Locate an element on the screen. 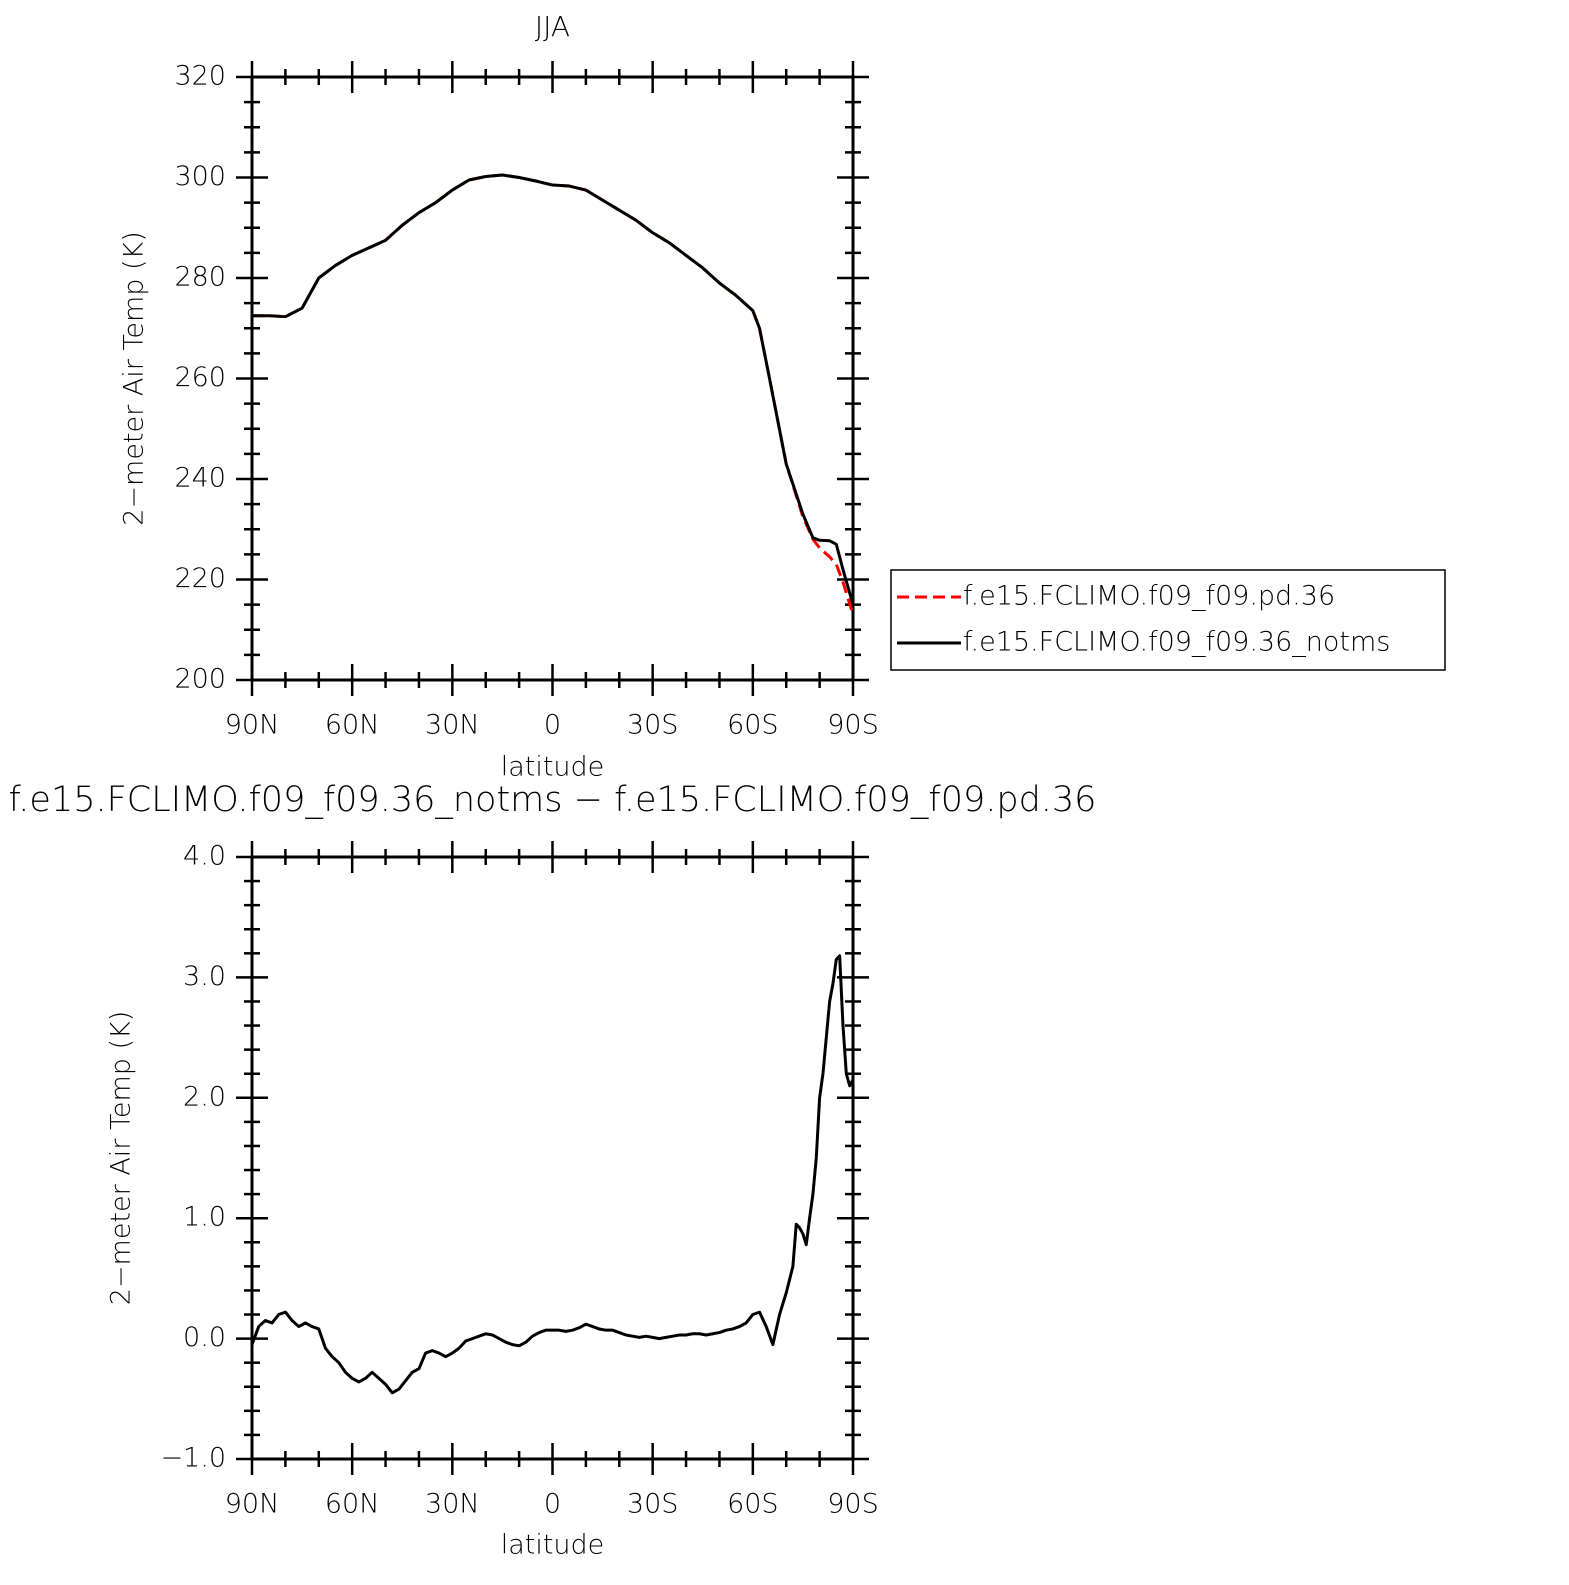 Image resolution: width=1569 pixels, height=1585 pixels. y-tick-label: 260 is located at coordinates (200, 377).